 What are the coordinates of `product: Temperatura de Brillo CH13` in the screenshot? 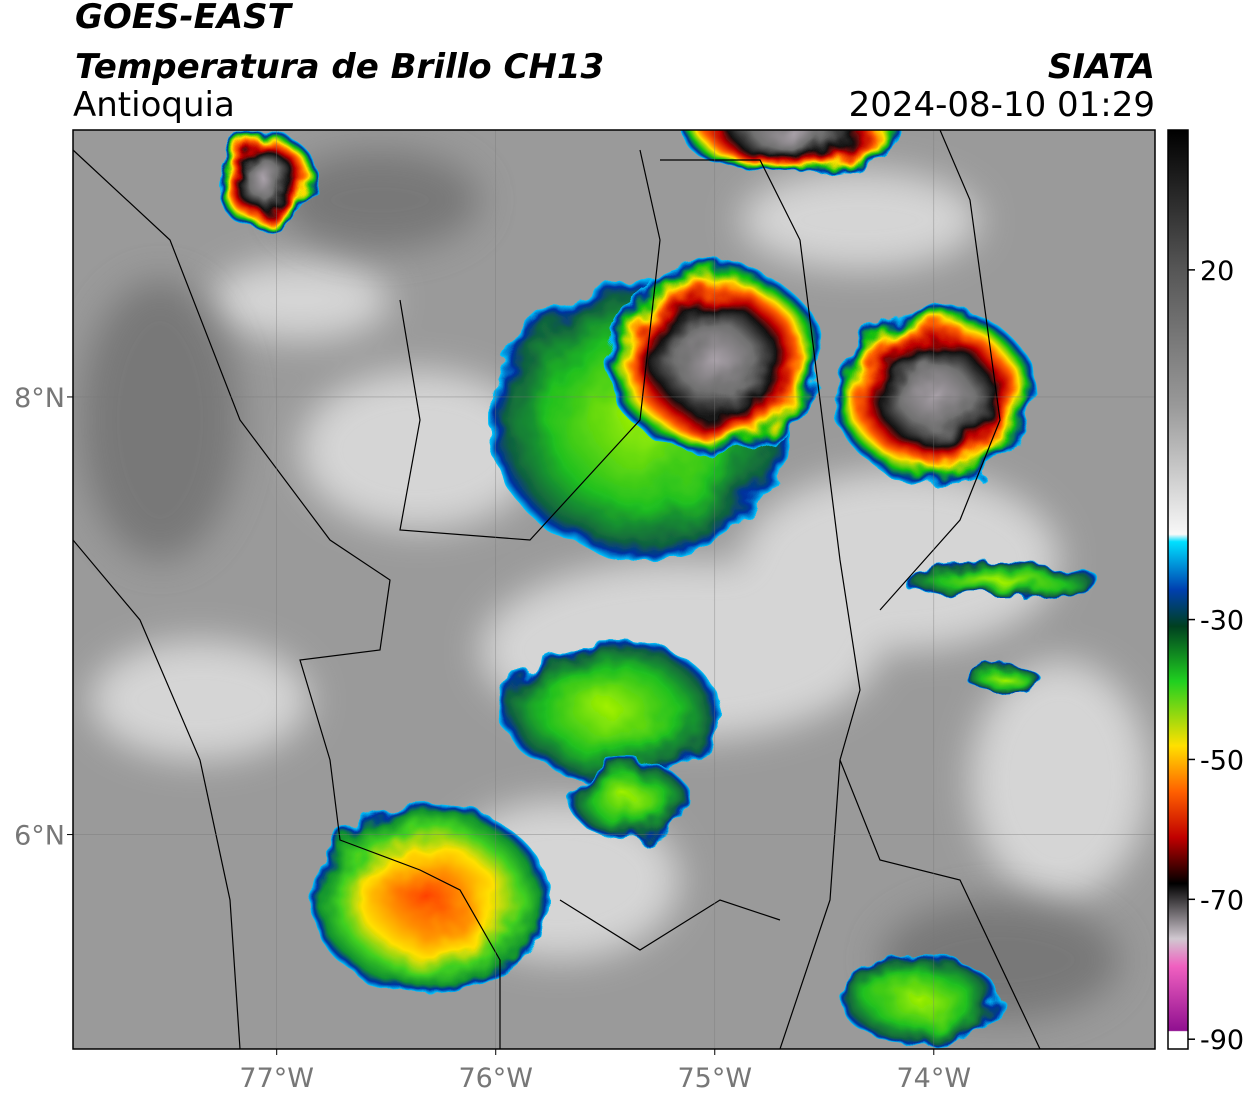 It's located at (339, 67).